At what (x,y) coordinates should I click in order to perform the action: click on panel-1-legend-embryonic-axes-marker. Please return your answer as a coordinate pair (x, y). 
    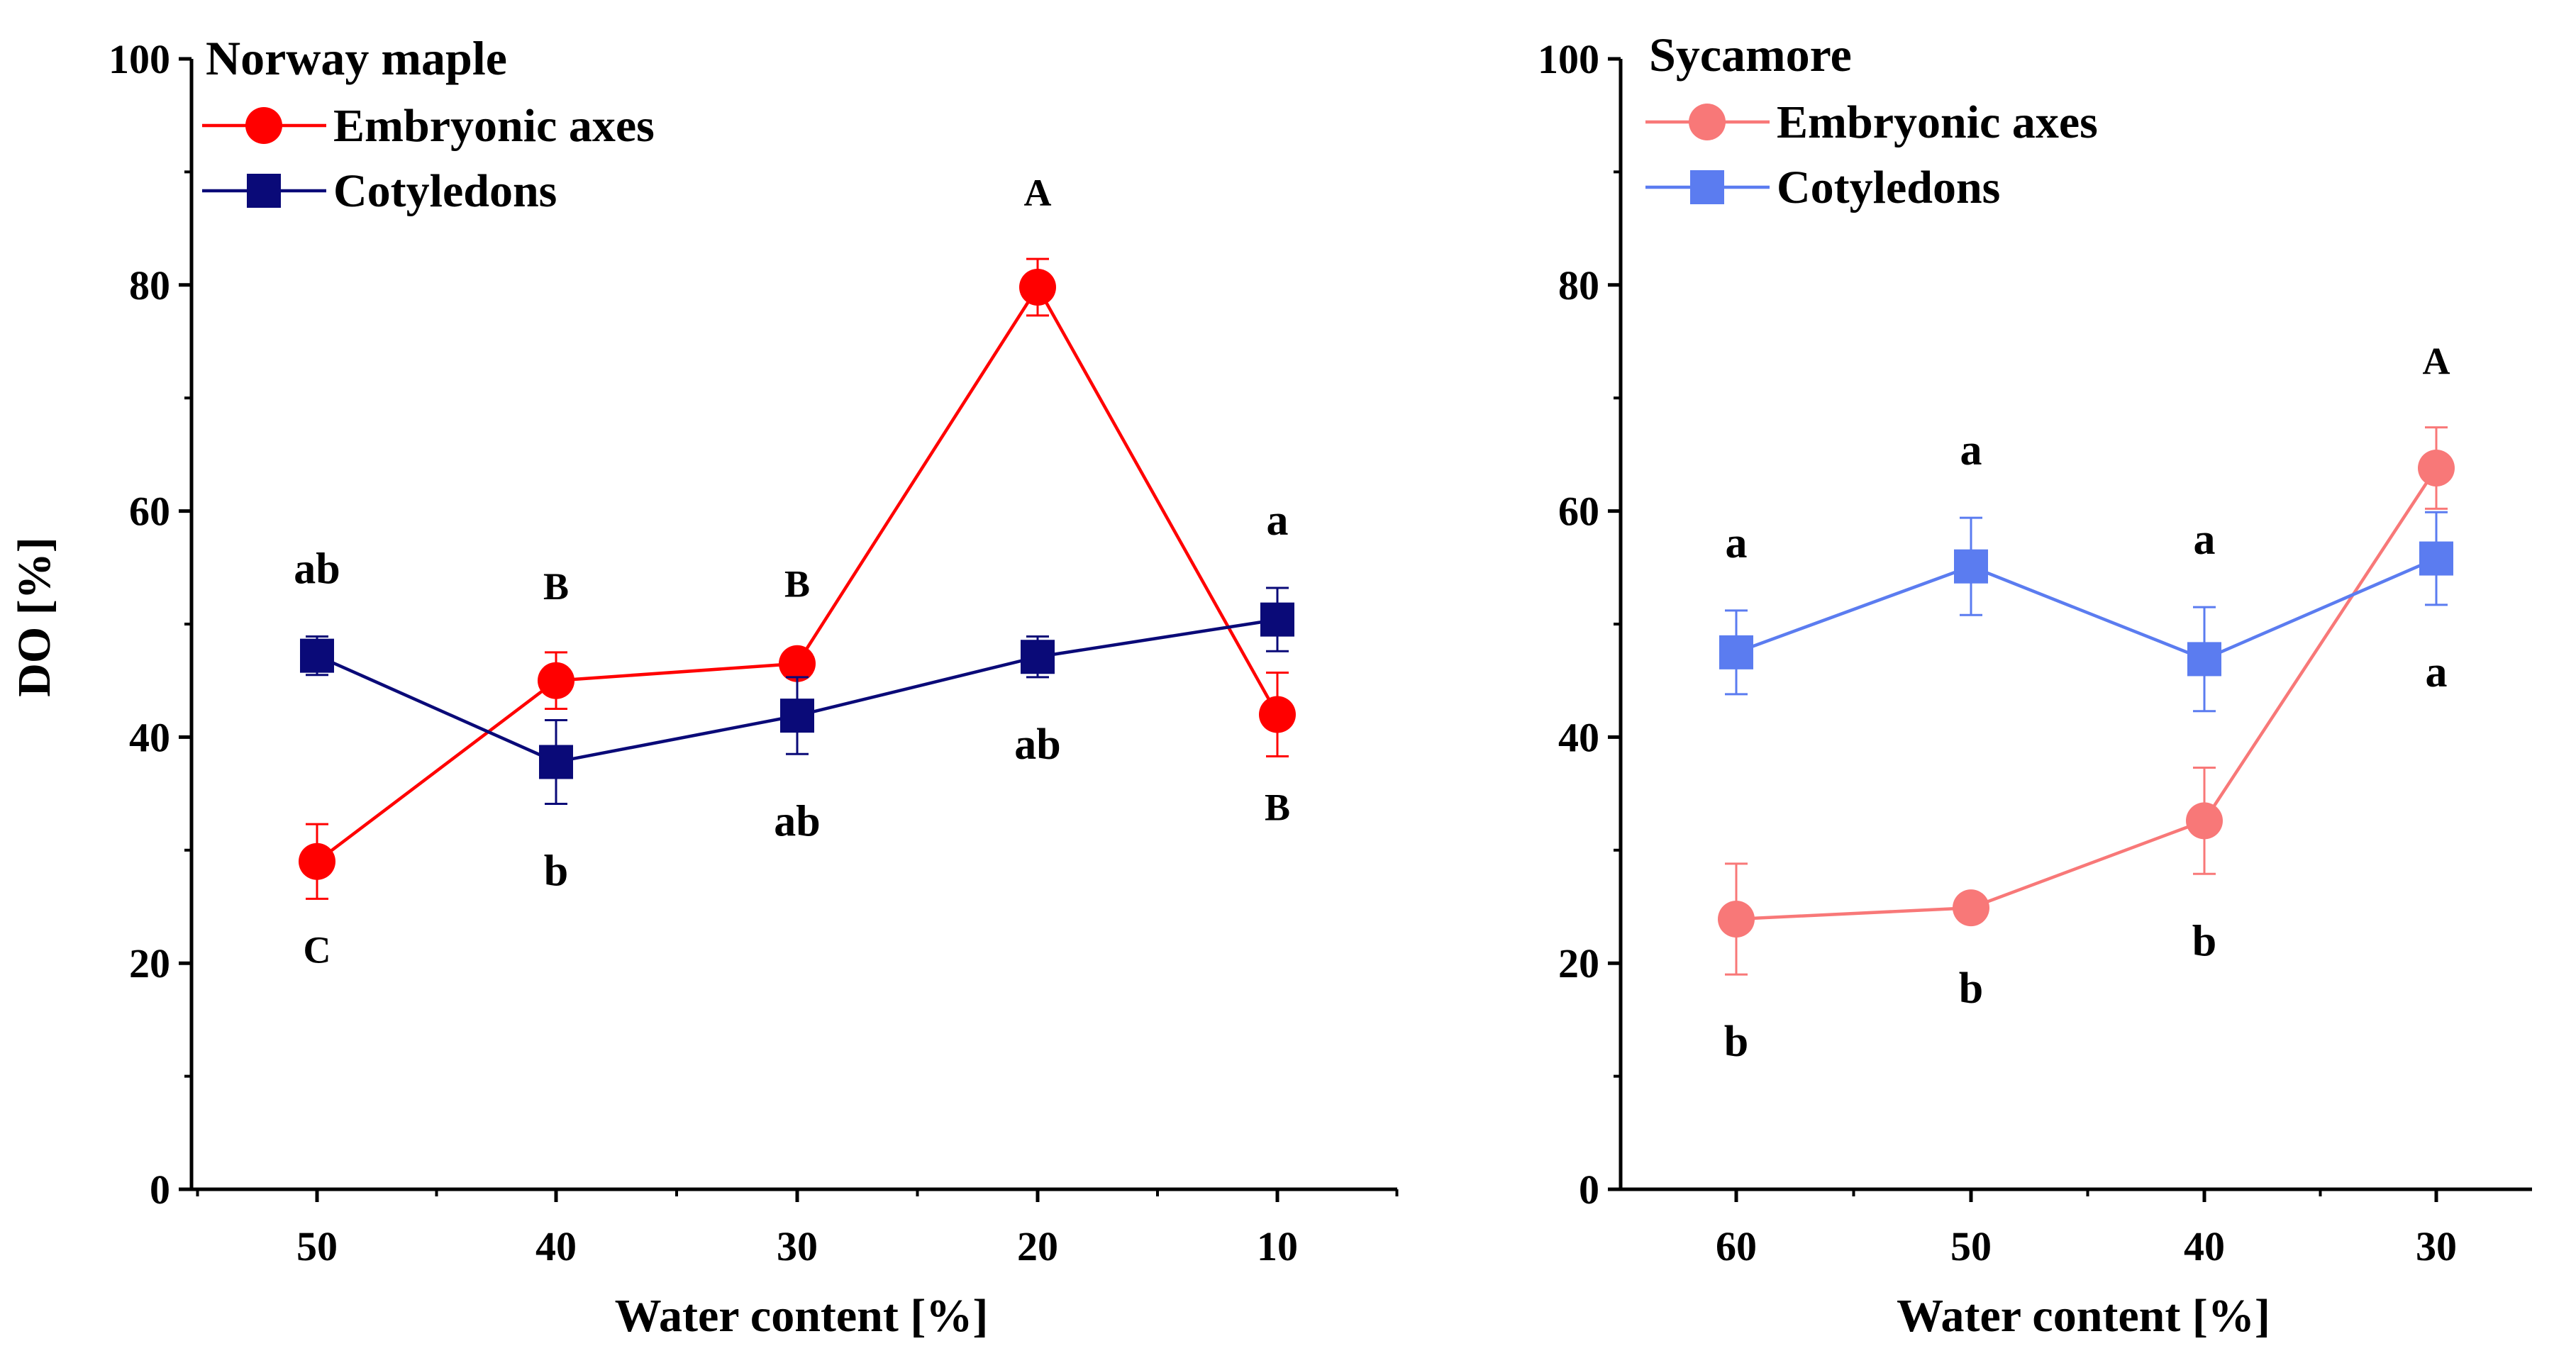
    Looking at the image, I should click on (263, 126).